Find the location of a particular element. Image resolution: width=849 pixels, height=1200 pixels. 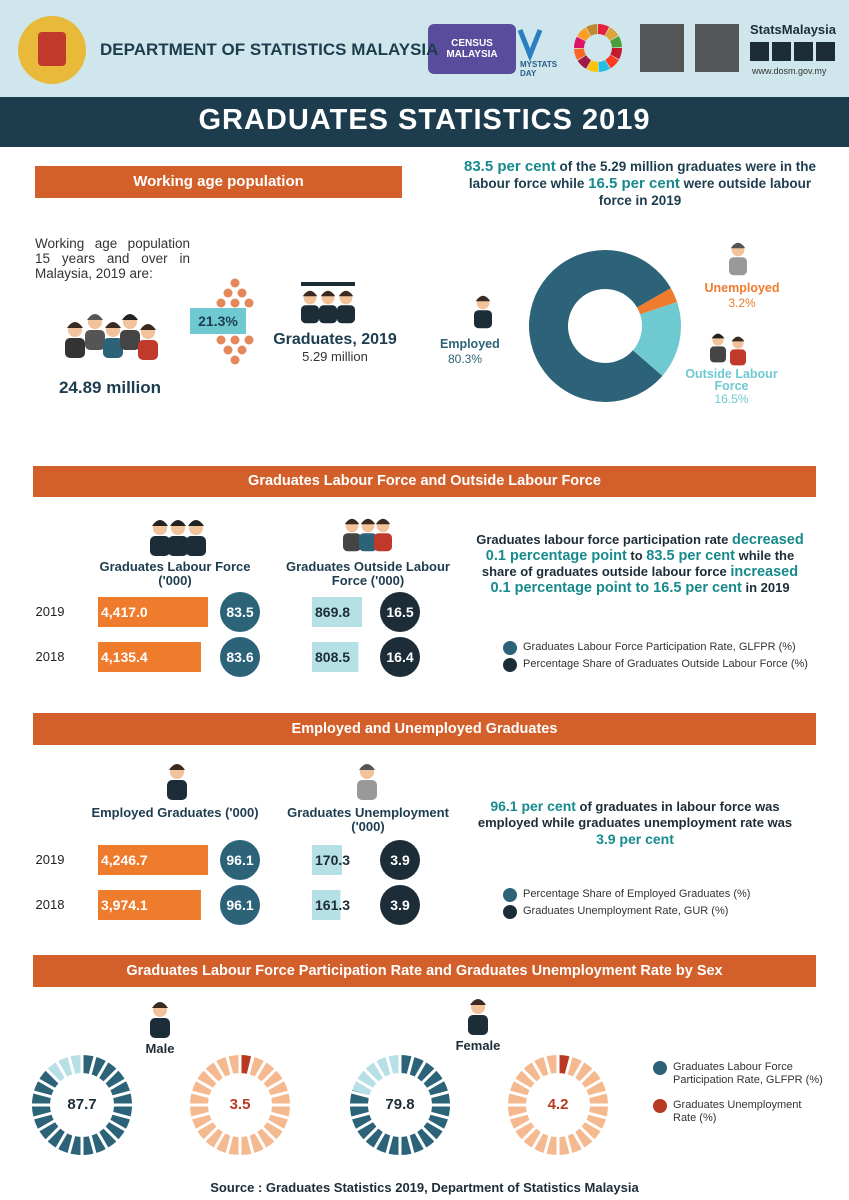

bar-value: 869.8 is located at coordinates (333, 612).